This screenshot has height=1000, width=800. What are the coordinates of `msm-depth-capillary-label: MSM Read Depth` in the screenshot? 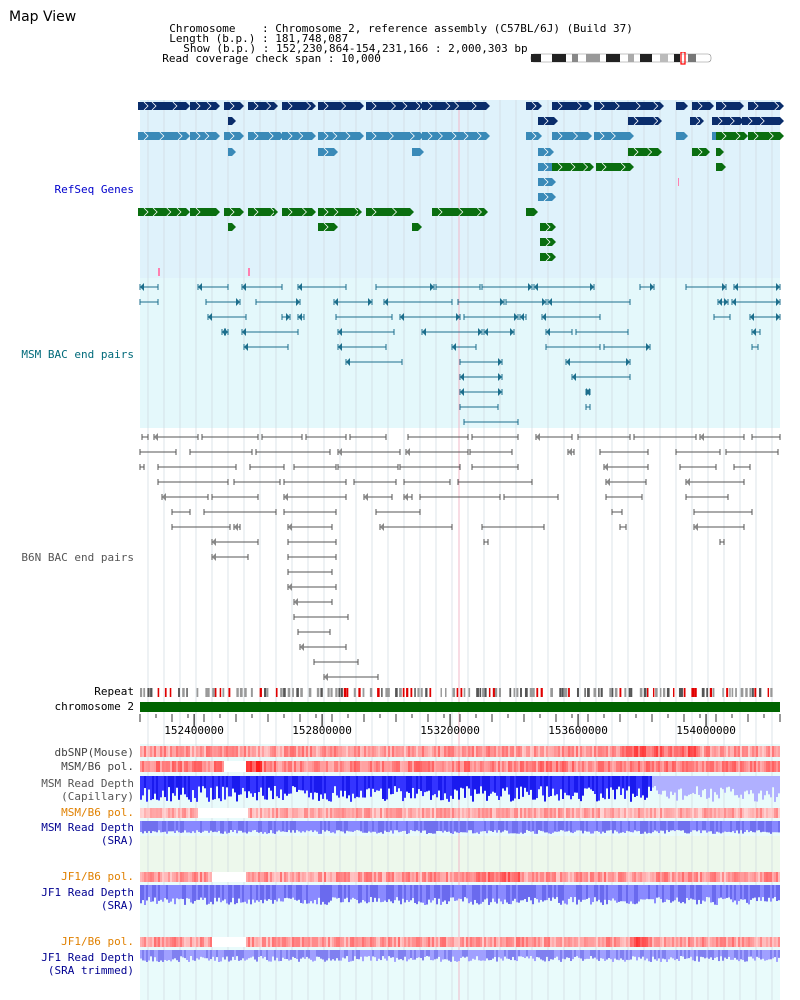 It's located at (87, 783).